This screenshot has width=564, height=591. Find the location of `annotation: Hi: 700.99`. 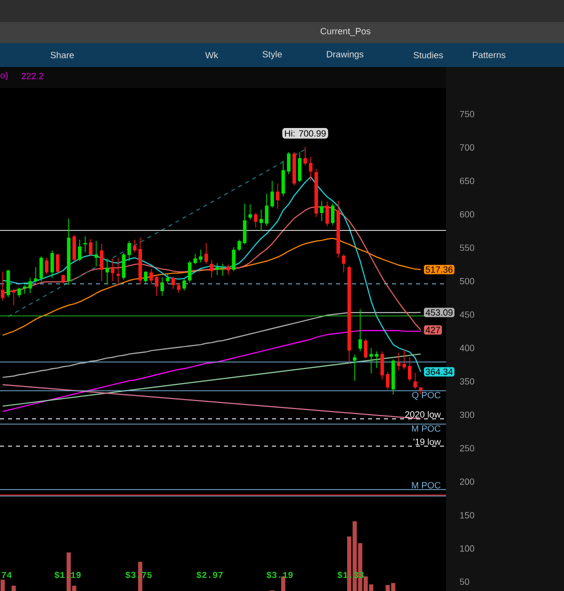

annotation: Hi: 700.99 is located at coordinates (305, 133).